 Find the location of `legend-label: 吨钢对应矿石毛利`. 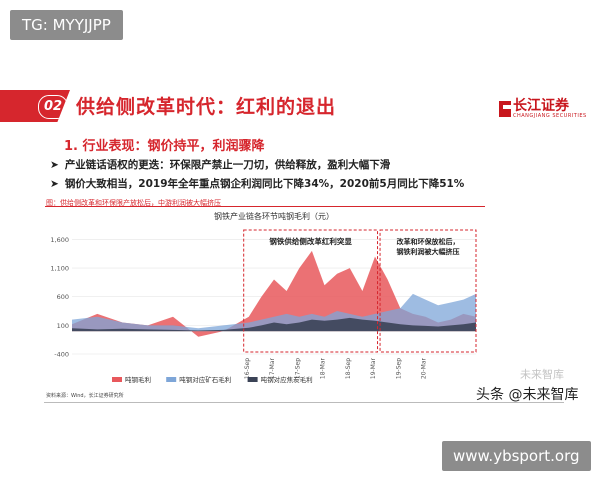

legend-label: 吨钢对应矿石毛利 is located at coordinates (205, 379).